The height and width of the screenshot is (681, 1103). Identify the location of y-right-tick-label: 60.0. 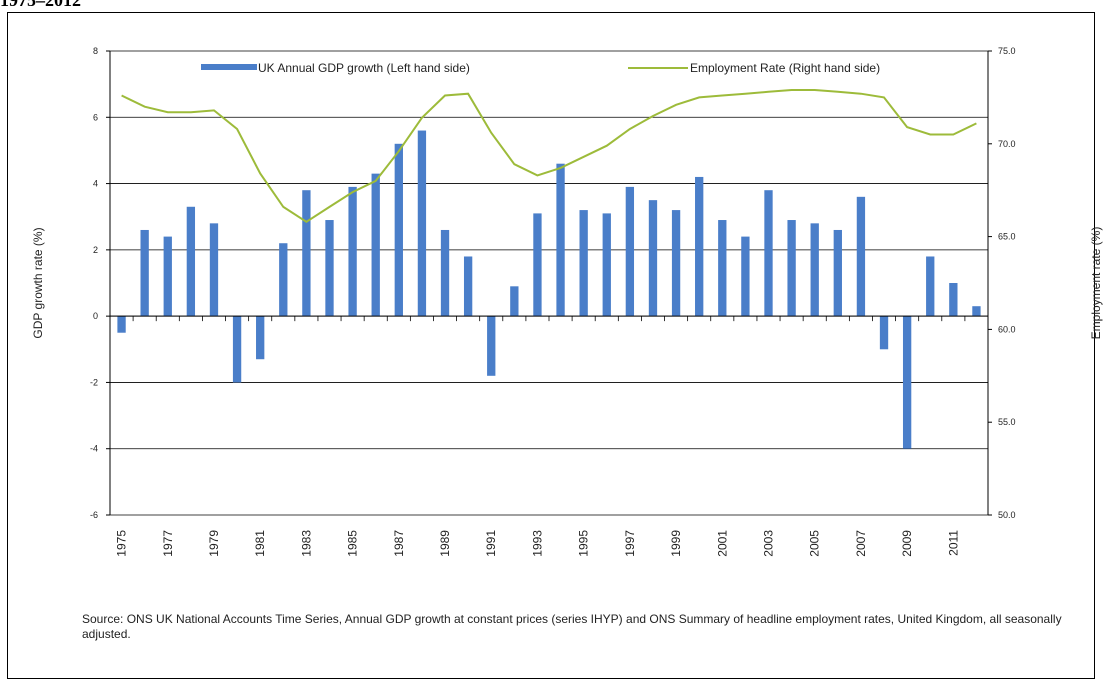
(1007, 329).